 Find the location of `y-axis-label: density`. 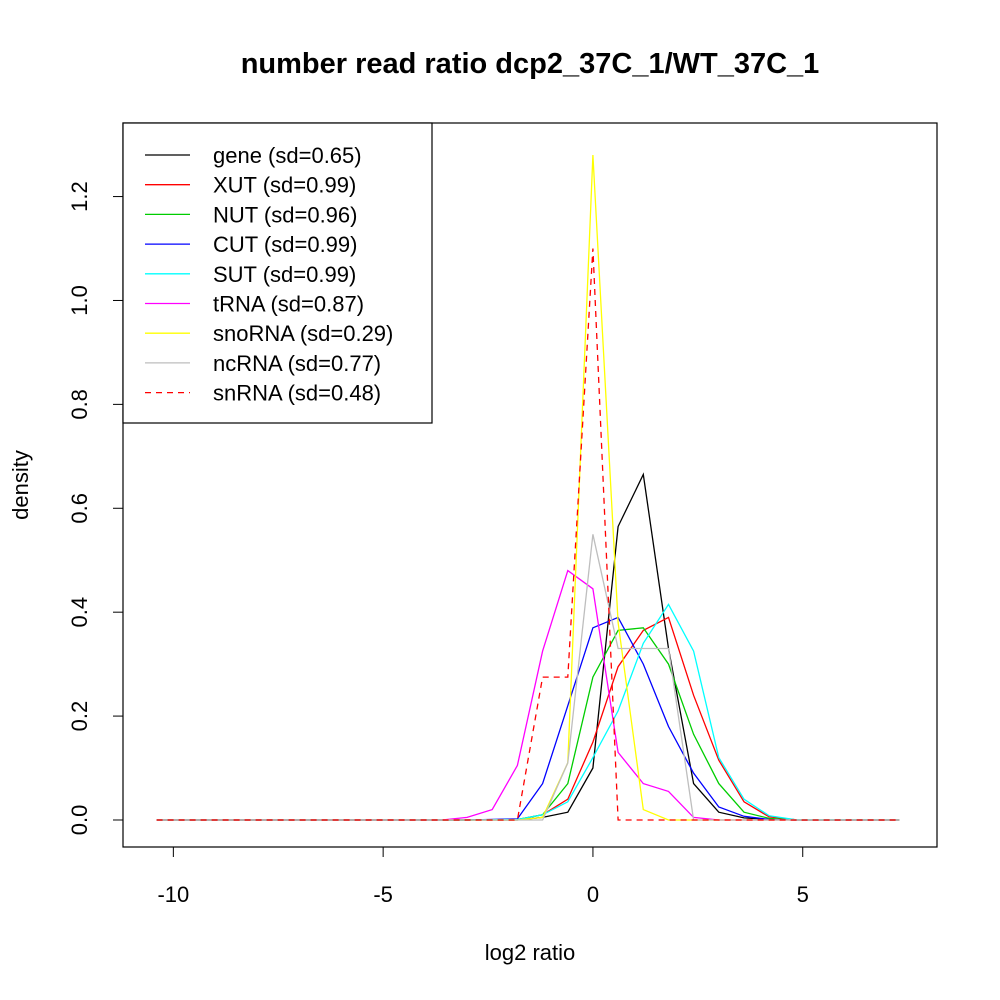

y-axis-label: density is located at coordinates (20, 485).